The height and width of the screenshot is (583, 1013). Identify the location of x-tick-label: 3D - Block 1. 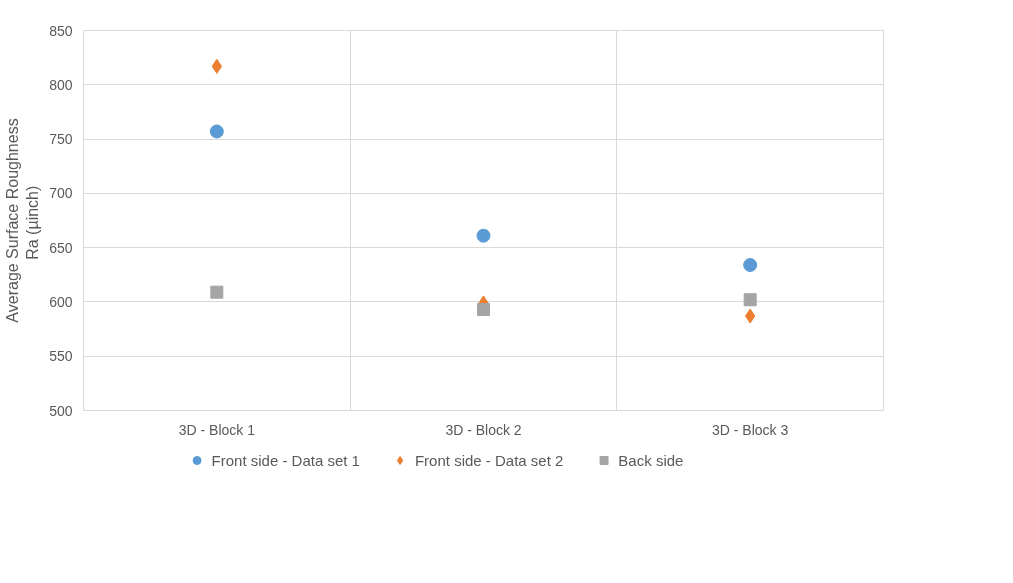
(217, 429).